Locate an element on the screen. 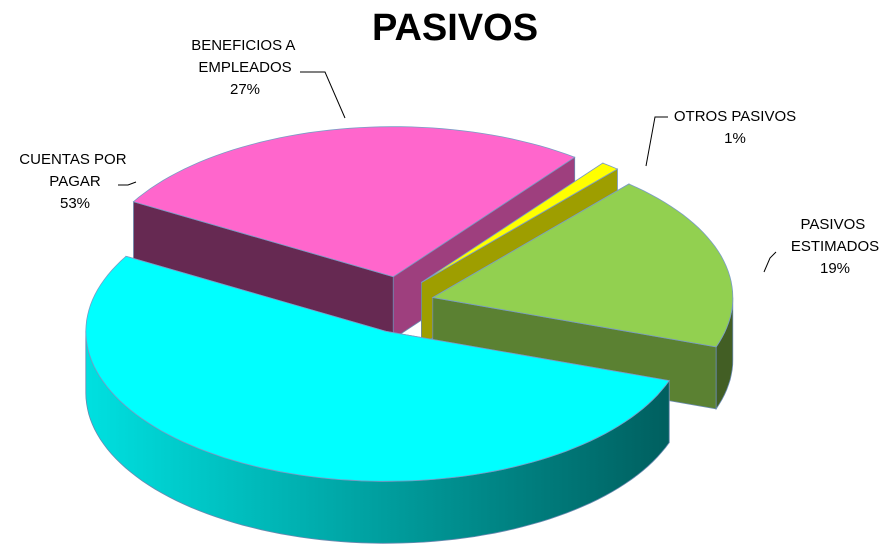 This screenshot has width=896, height=552. chart-title: PASIVOS is located at coordinates (455, 28).